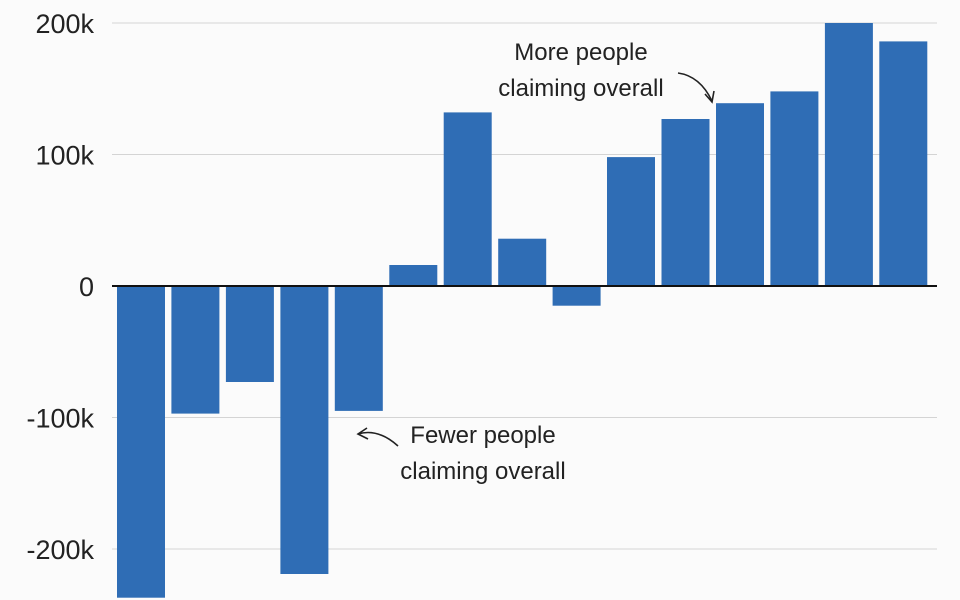 The width and height of the screenshot is (960, 600). Describe the element at coordinates (482, 471) in the screenshot. I see `annotation-fewer-line-2: claiming overall` at that location.